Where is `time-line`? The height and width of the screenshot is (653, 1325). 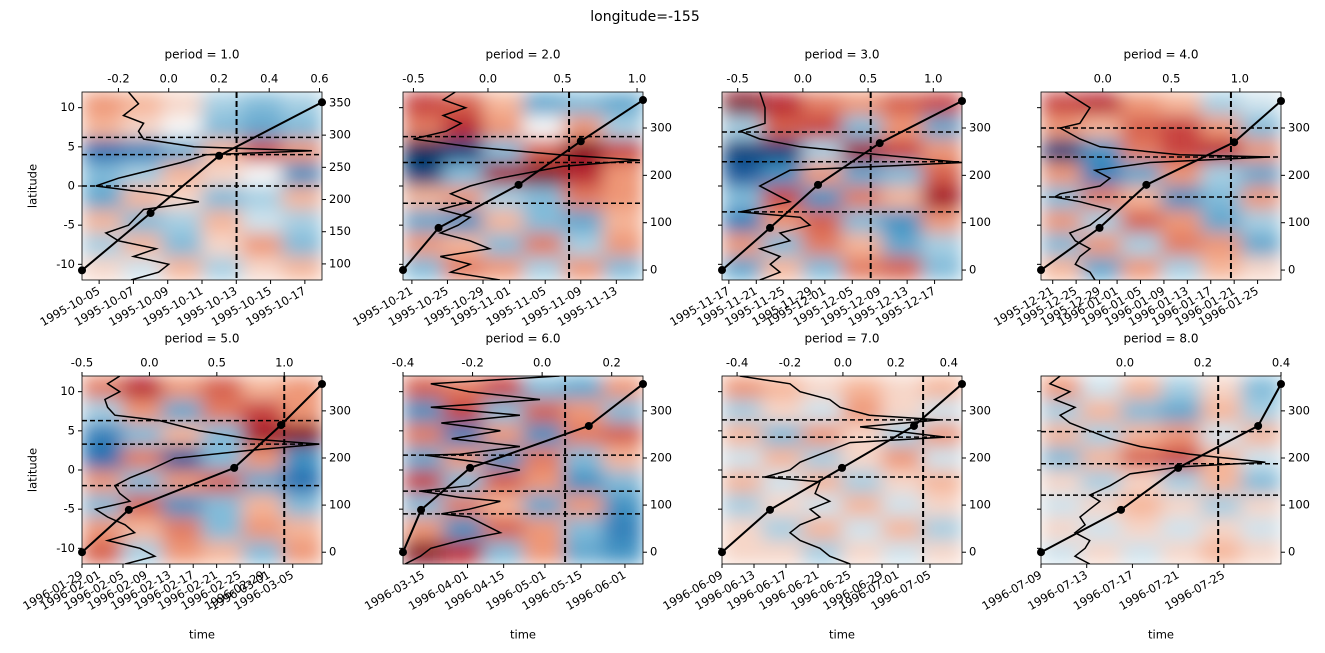
time-line is located at coordinates (202, 186).